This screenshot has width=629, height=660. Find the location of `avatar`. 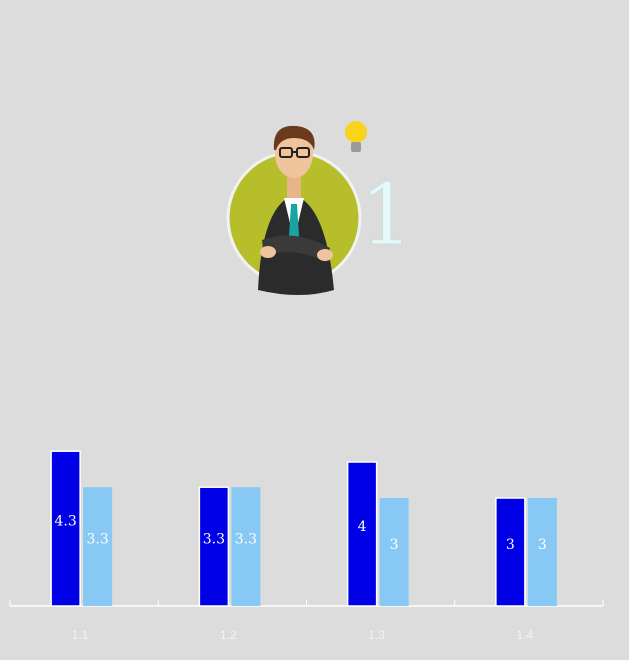

avatar is located at coordinates (296, 208).